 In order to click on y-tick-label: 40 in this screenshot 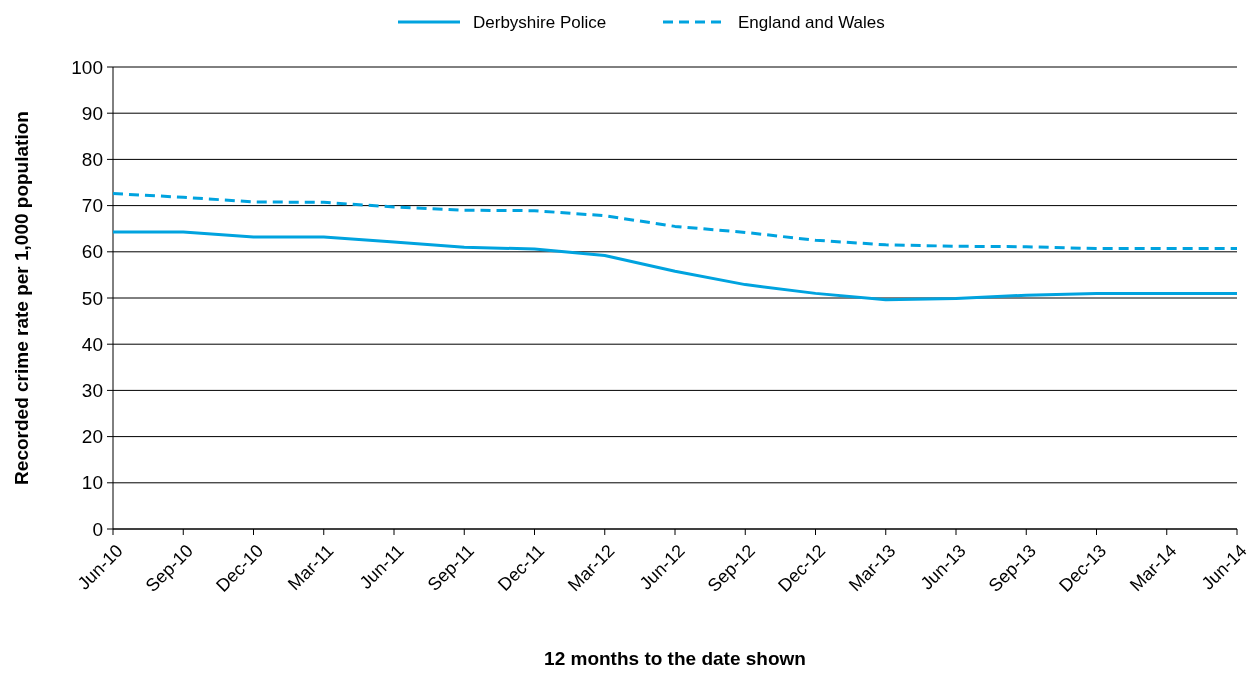, I will do `click(92, 344)`.